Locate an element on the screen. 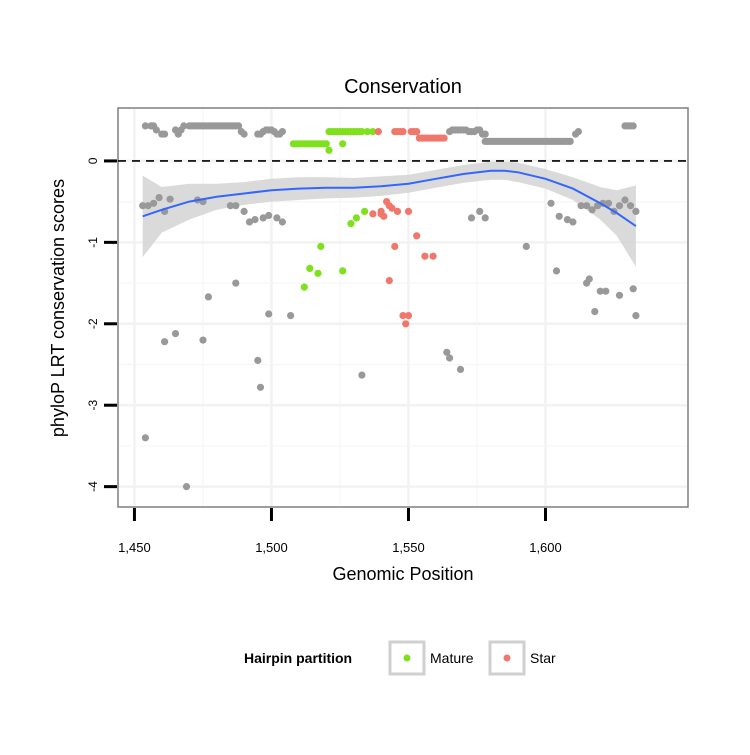 Image resolution: width=750 pixels, height=755 pixels. y-tick-label: -1 is located at coordinates (93, 242).